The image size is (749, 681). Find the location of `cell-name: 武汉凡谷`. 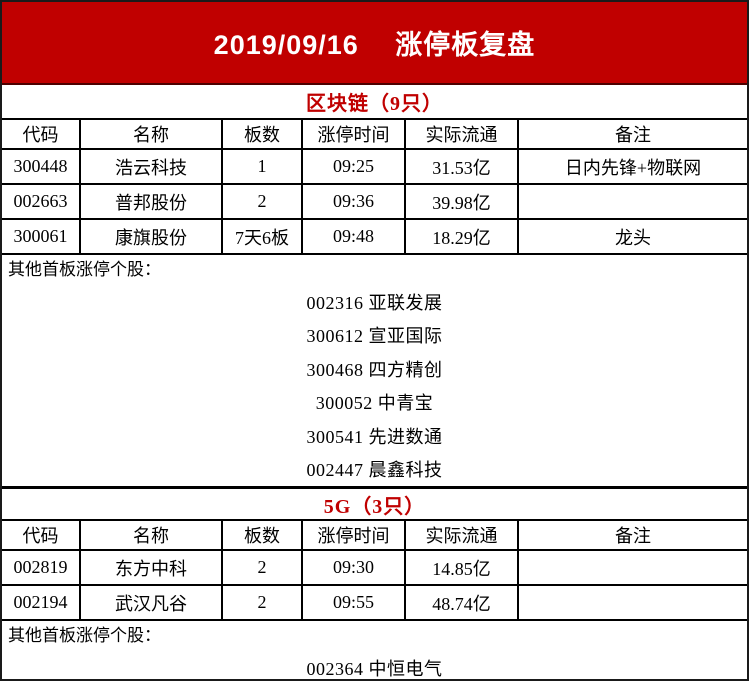

cell-name: 武汉凡谷 is located at coordinates (151, 602).